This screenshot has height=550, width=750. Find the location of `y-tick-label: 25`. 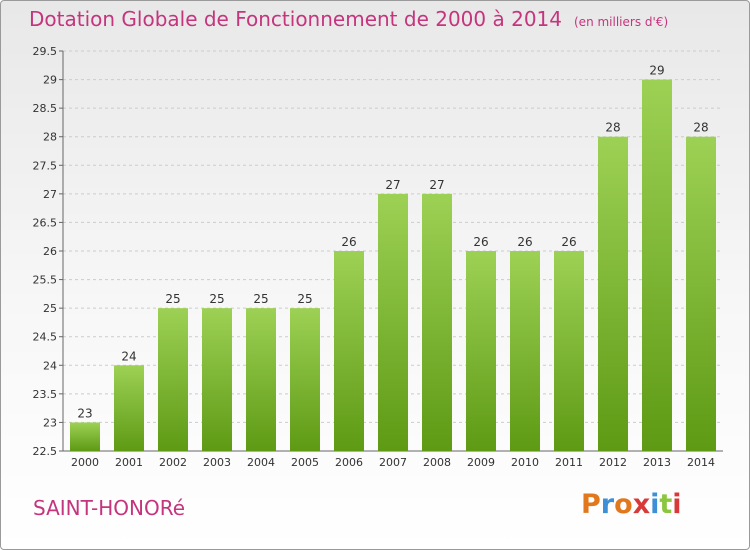

y-tick-label: 25 is located at coordinates (50, 308).